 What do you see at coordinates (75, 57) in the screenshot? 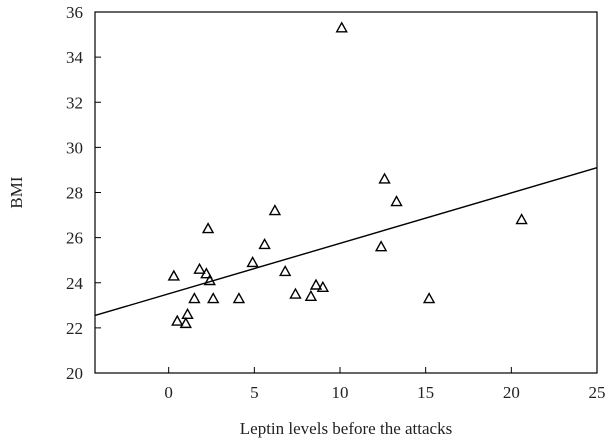
I see `y-tick-label: 34` at bounding box center [75, 57].